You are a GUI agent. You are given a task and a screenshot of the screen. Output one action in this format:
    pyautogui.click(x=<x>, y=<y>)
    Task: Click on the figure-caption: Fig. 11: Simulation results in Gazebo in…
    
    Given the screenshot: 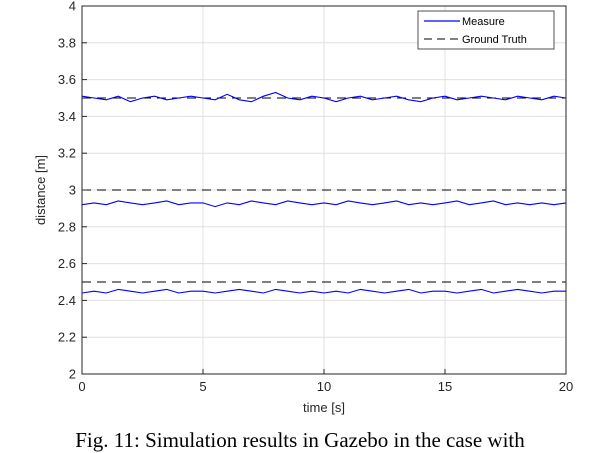 What is the action you would take?
    pyautogui.click(x=300, y=440)
    